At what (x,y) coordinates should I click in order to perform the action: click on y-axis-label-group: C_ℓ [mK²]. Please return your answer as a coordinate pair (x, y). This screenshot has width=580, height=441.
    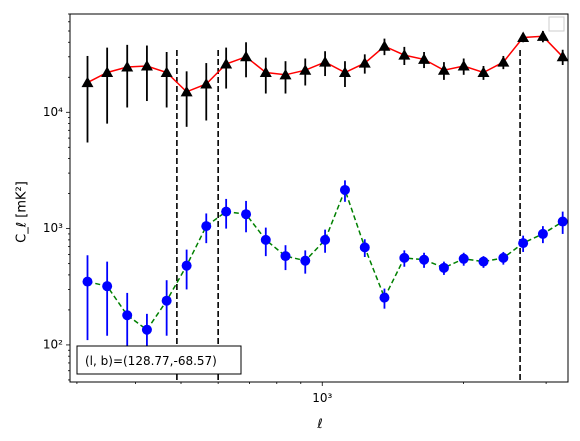
    Looking at the image, I should click on (22, 212).